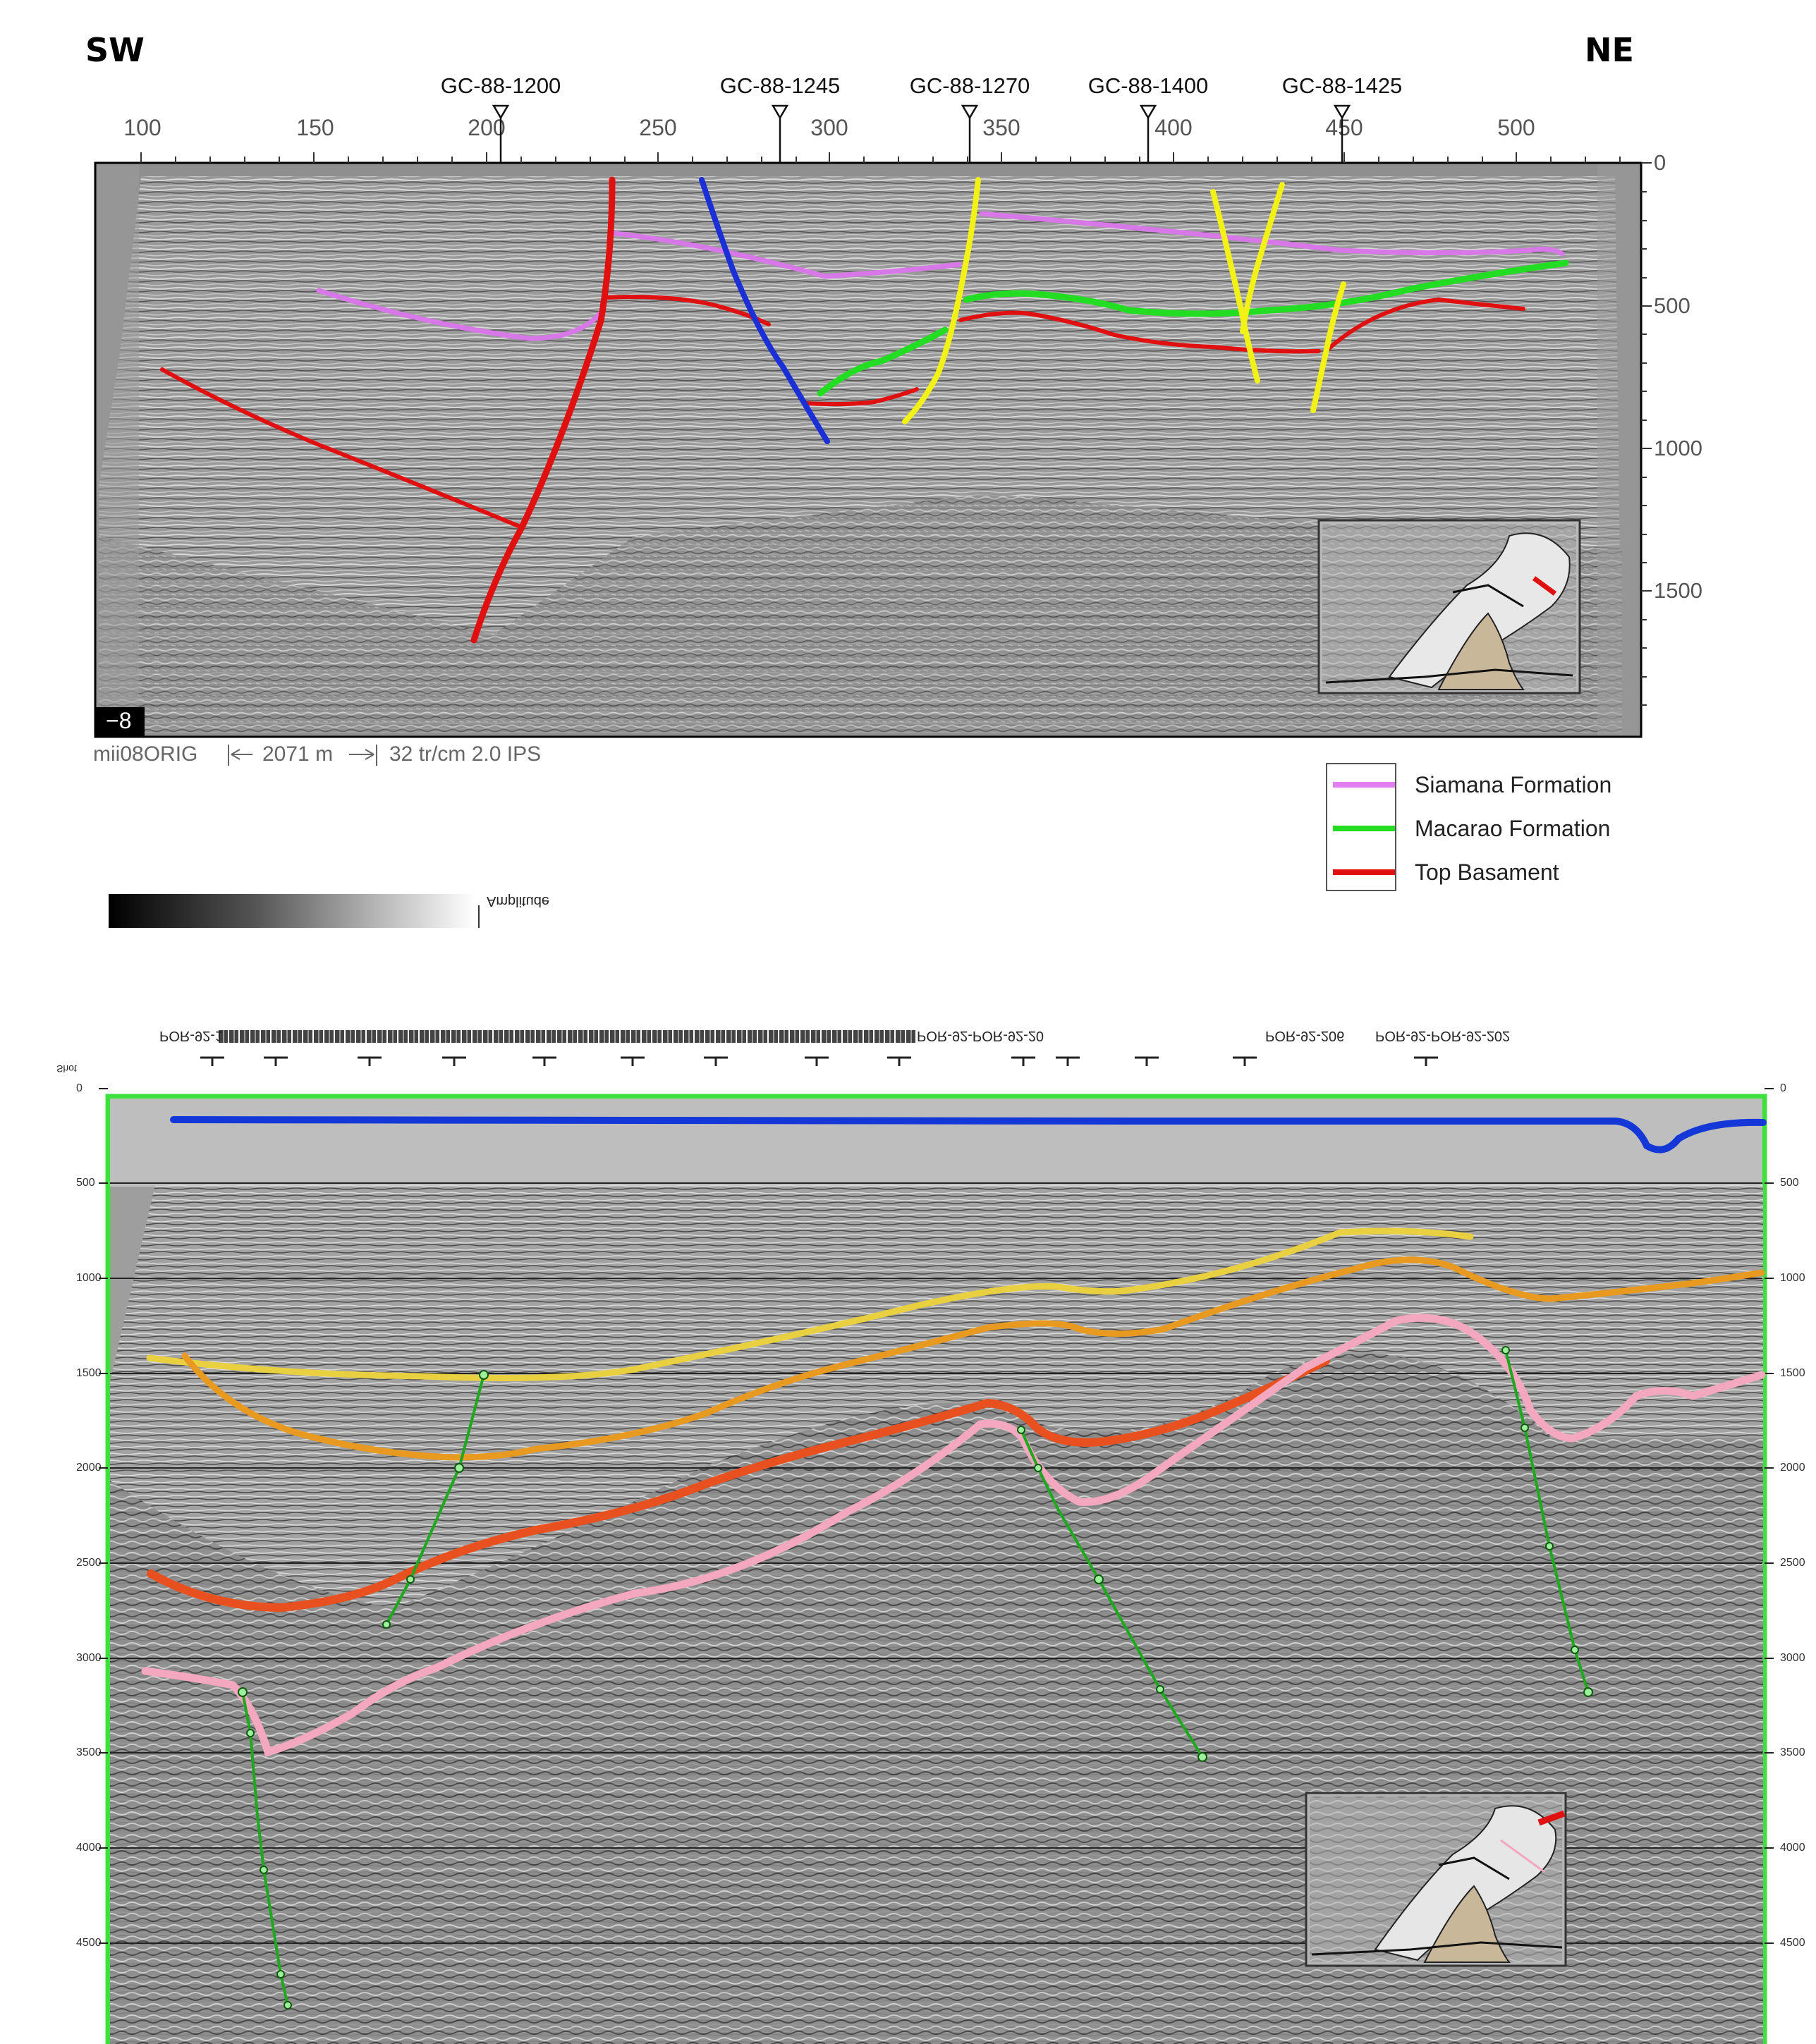 The height and width of the screenshot is (2044, 1816). Describe the element at coordinates (298, 754) in the screenshot. I see `scale-bar-label: 2071 m` at that location.